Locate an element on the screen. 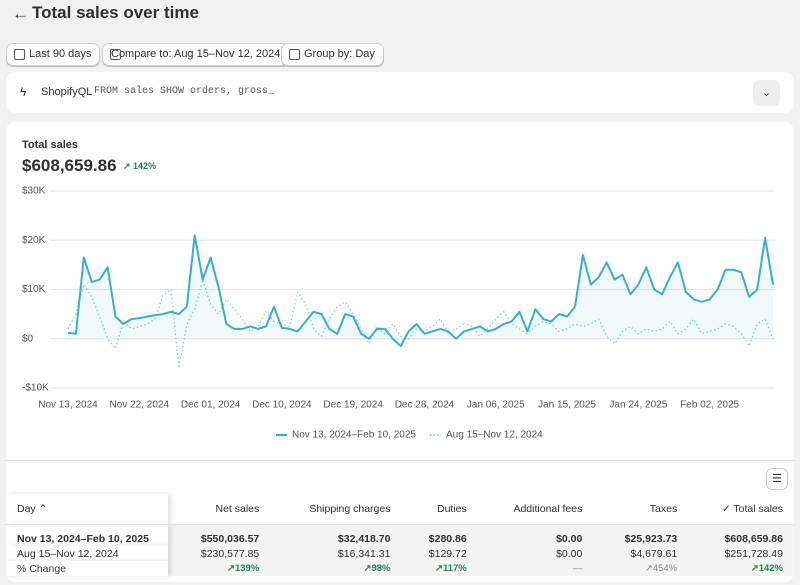 This screenshot has height=585, width=800. date-range-button: Last 90 days is located at coordinates (53, 54).